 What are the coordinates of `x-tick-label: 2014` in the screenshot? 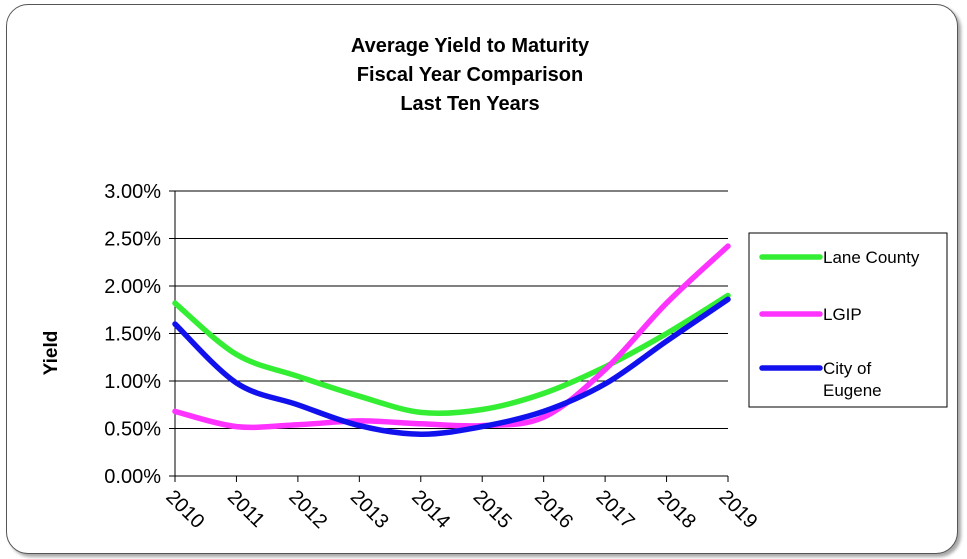 It's located at (430, 509).